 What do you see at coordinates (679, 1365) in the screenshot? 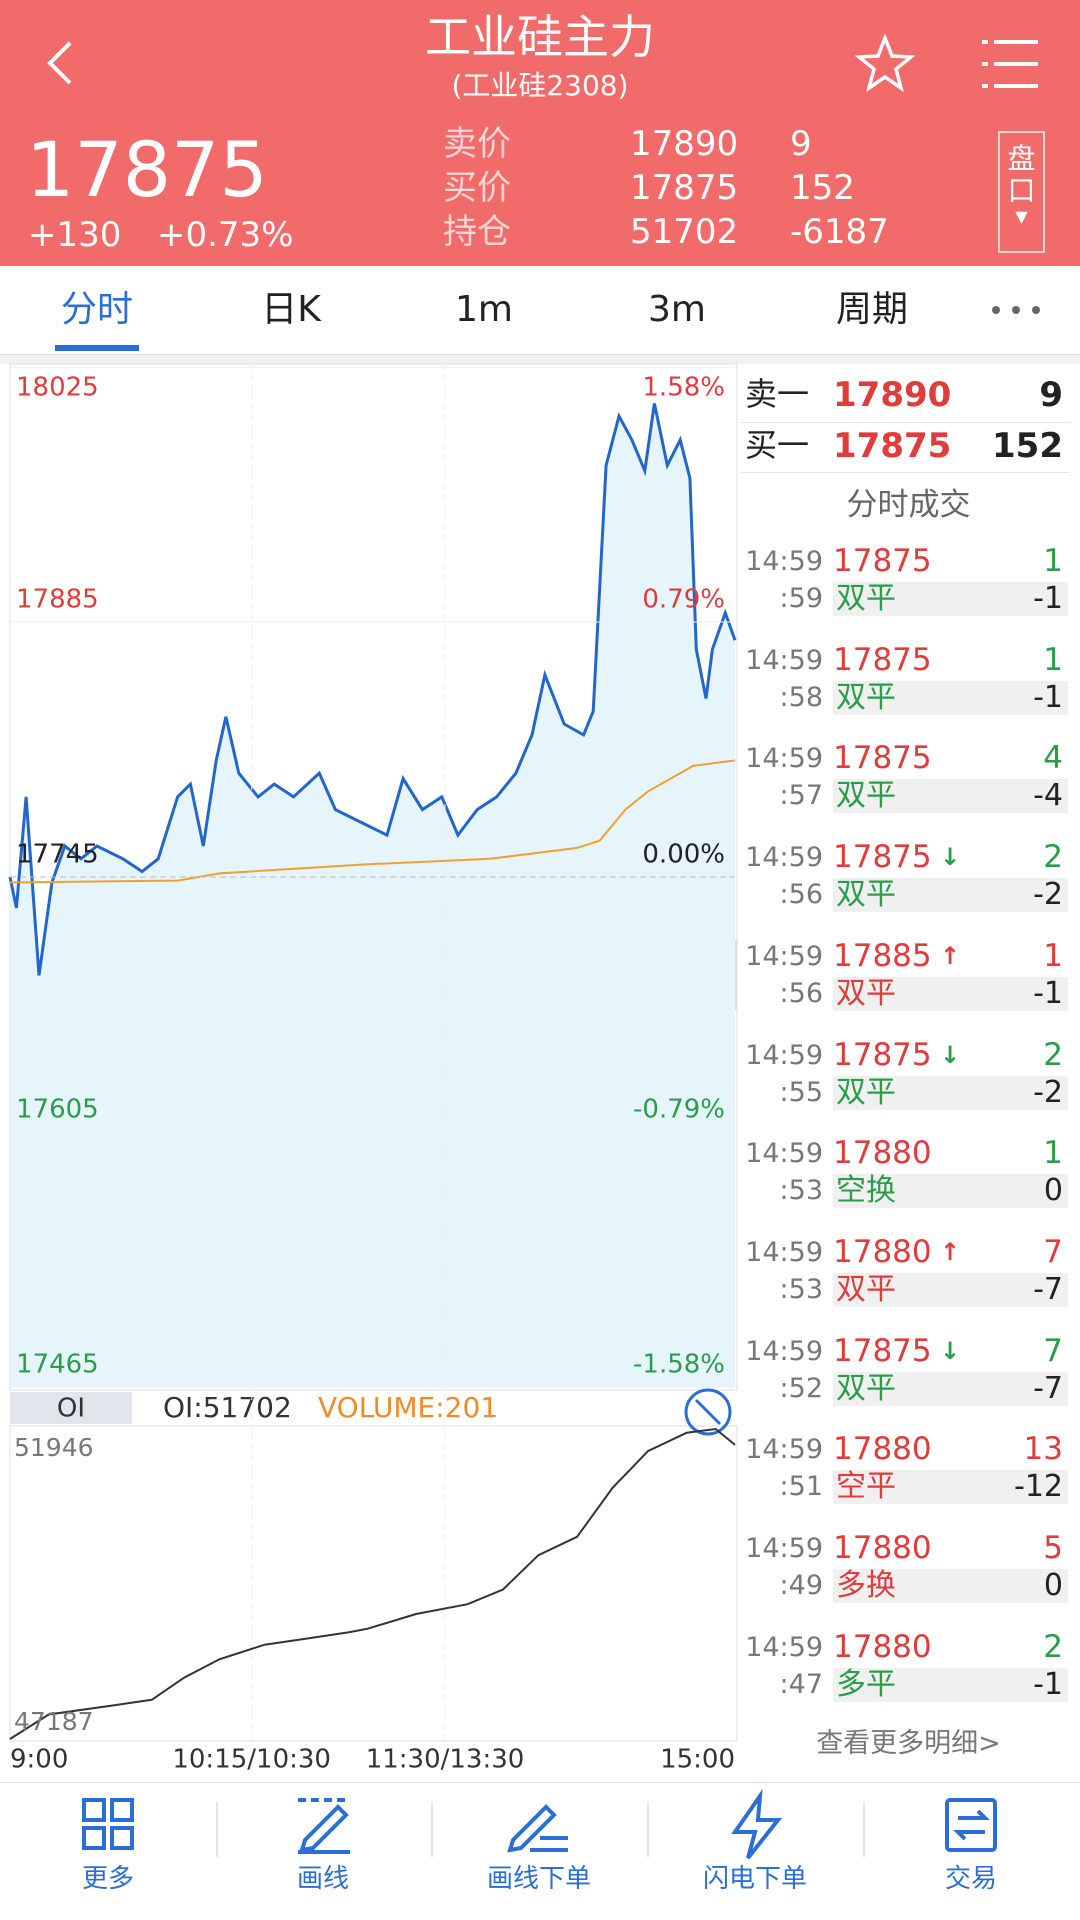
I see `y2-tick-label: -1.58%` at bounding box center [679, 1365].